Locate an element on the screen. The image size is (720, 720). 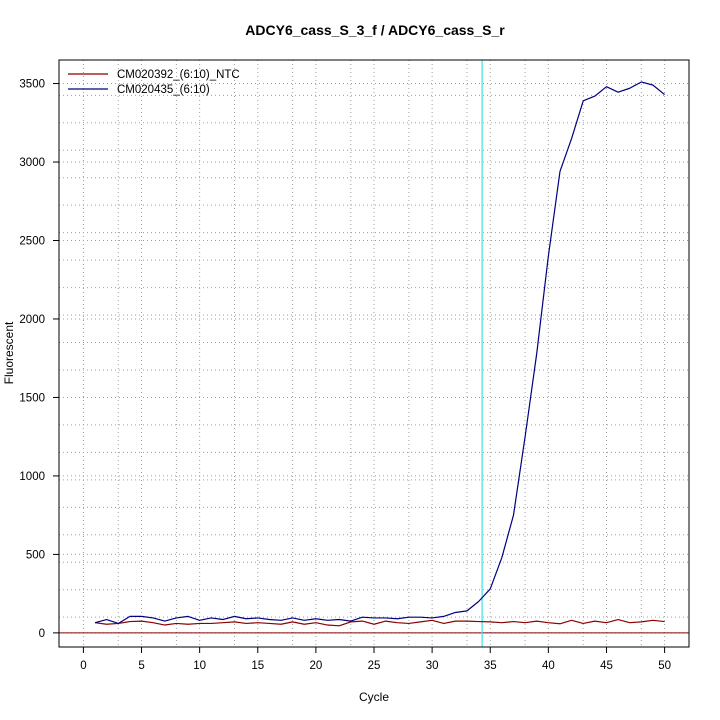
legend-label: CM020392_(6:10)_NTC is located at coordinates (178, 75).